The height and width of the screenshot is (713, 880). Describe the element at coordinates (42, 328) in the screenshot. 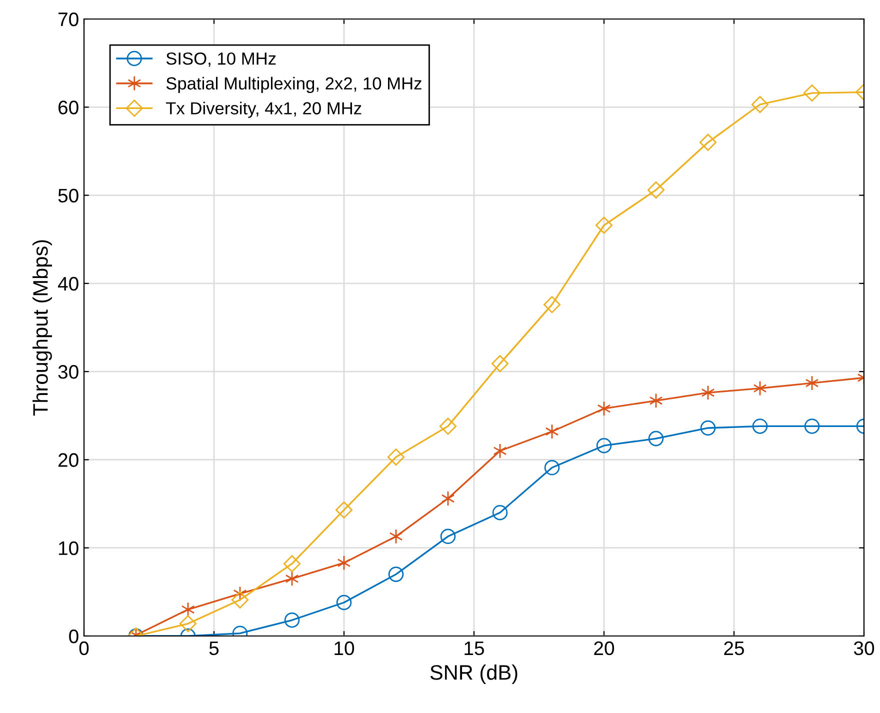

I see `y-axis-title: Throughput (Mbps)` at that location.